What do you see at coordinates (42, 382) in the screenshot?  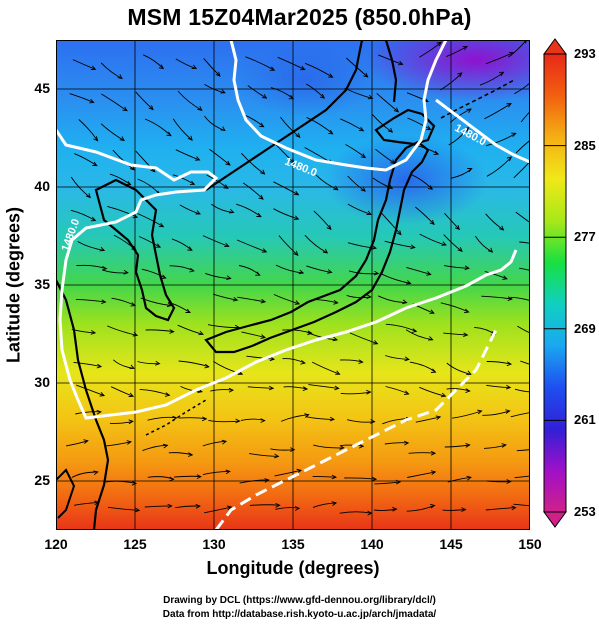 I see `y-tick-label: 30` at bounding box center [42, 382].